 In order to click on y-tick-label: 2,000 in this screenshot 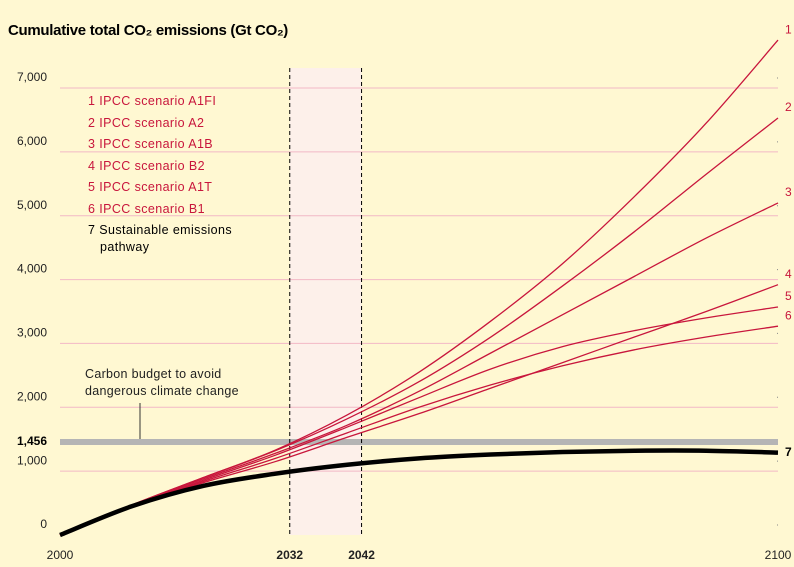, I will do `click(32, 396)`.